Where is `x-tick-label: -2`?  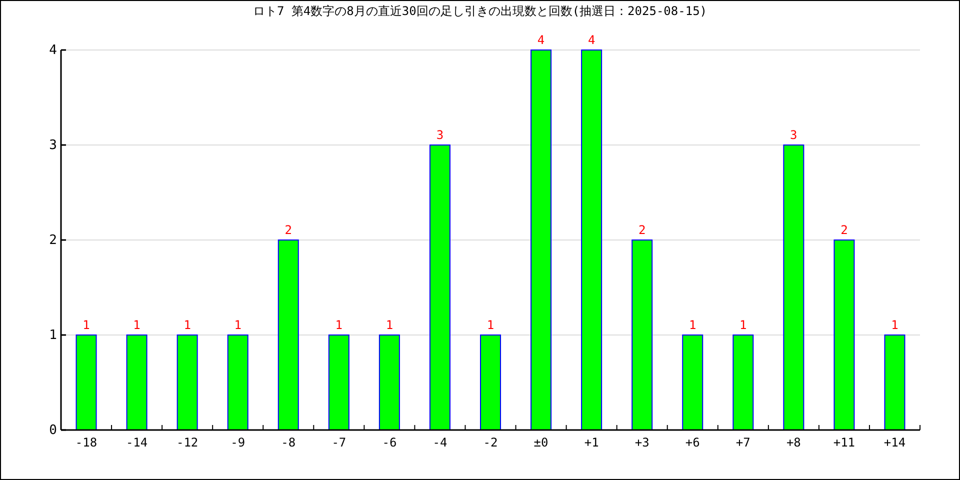
x-tick-label: -2 is located at coordinates (490, 443).